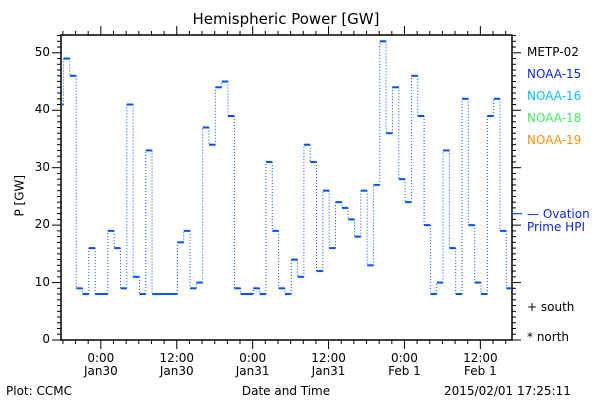  What do you see at coordinates (556, 227) in the screenshot?
I see `legend-ovation-line2: Prime HPI` at bounding box center [556, 227].